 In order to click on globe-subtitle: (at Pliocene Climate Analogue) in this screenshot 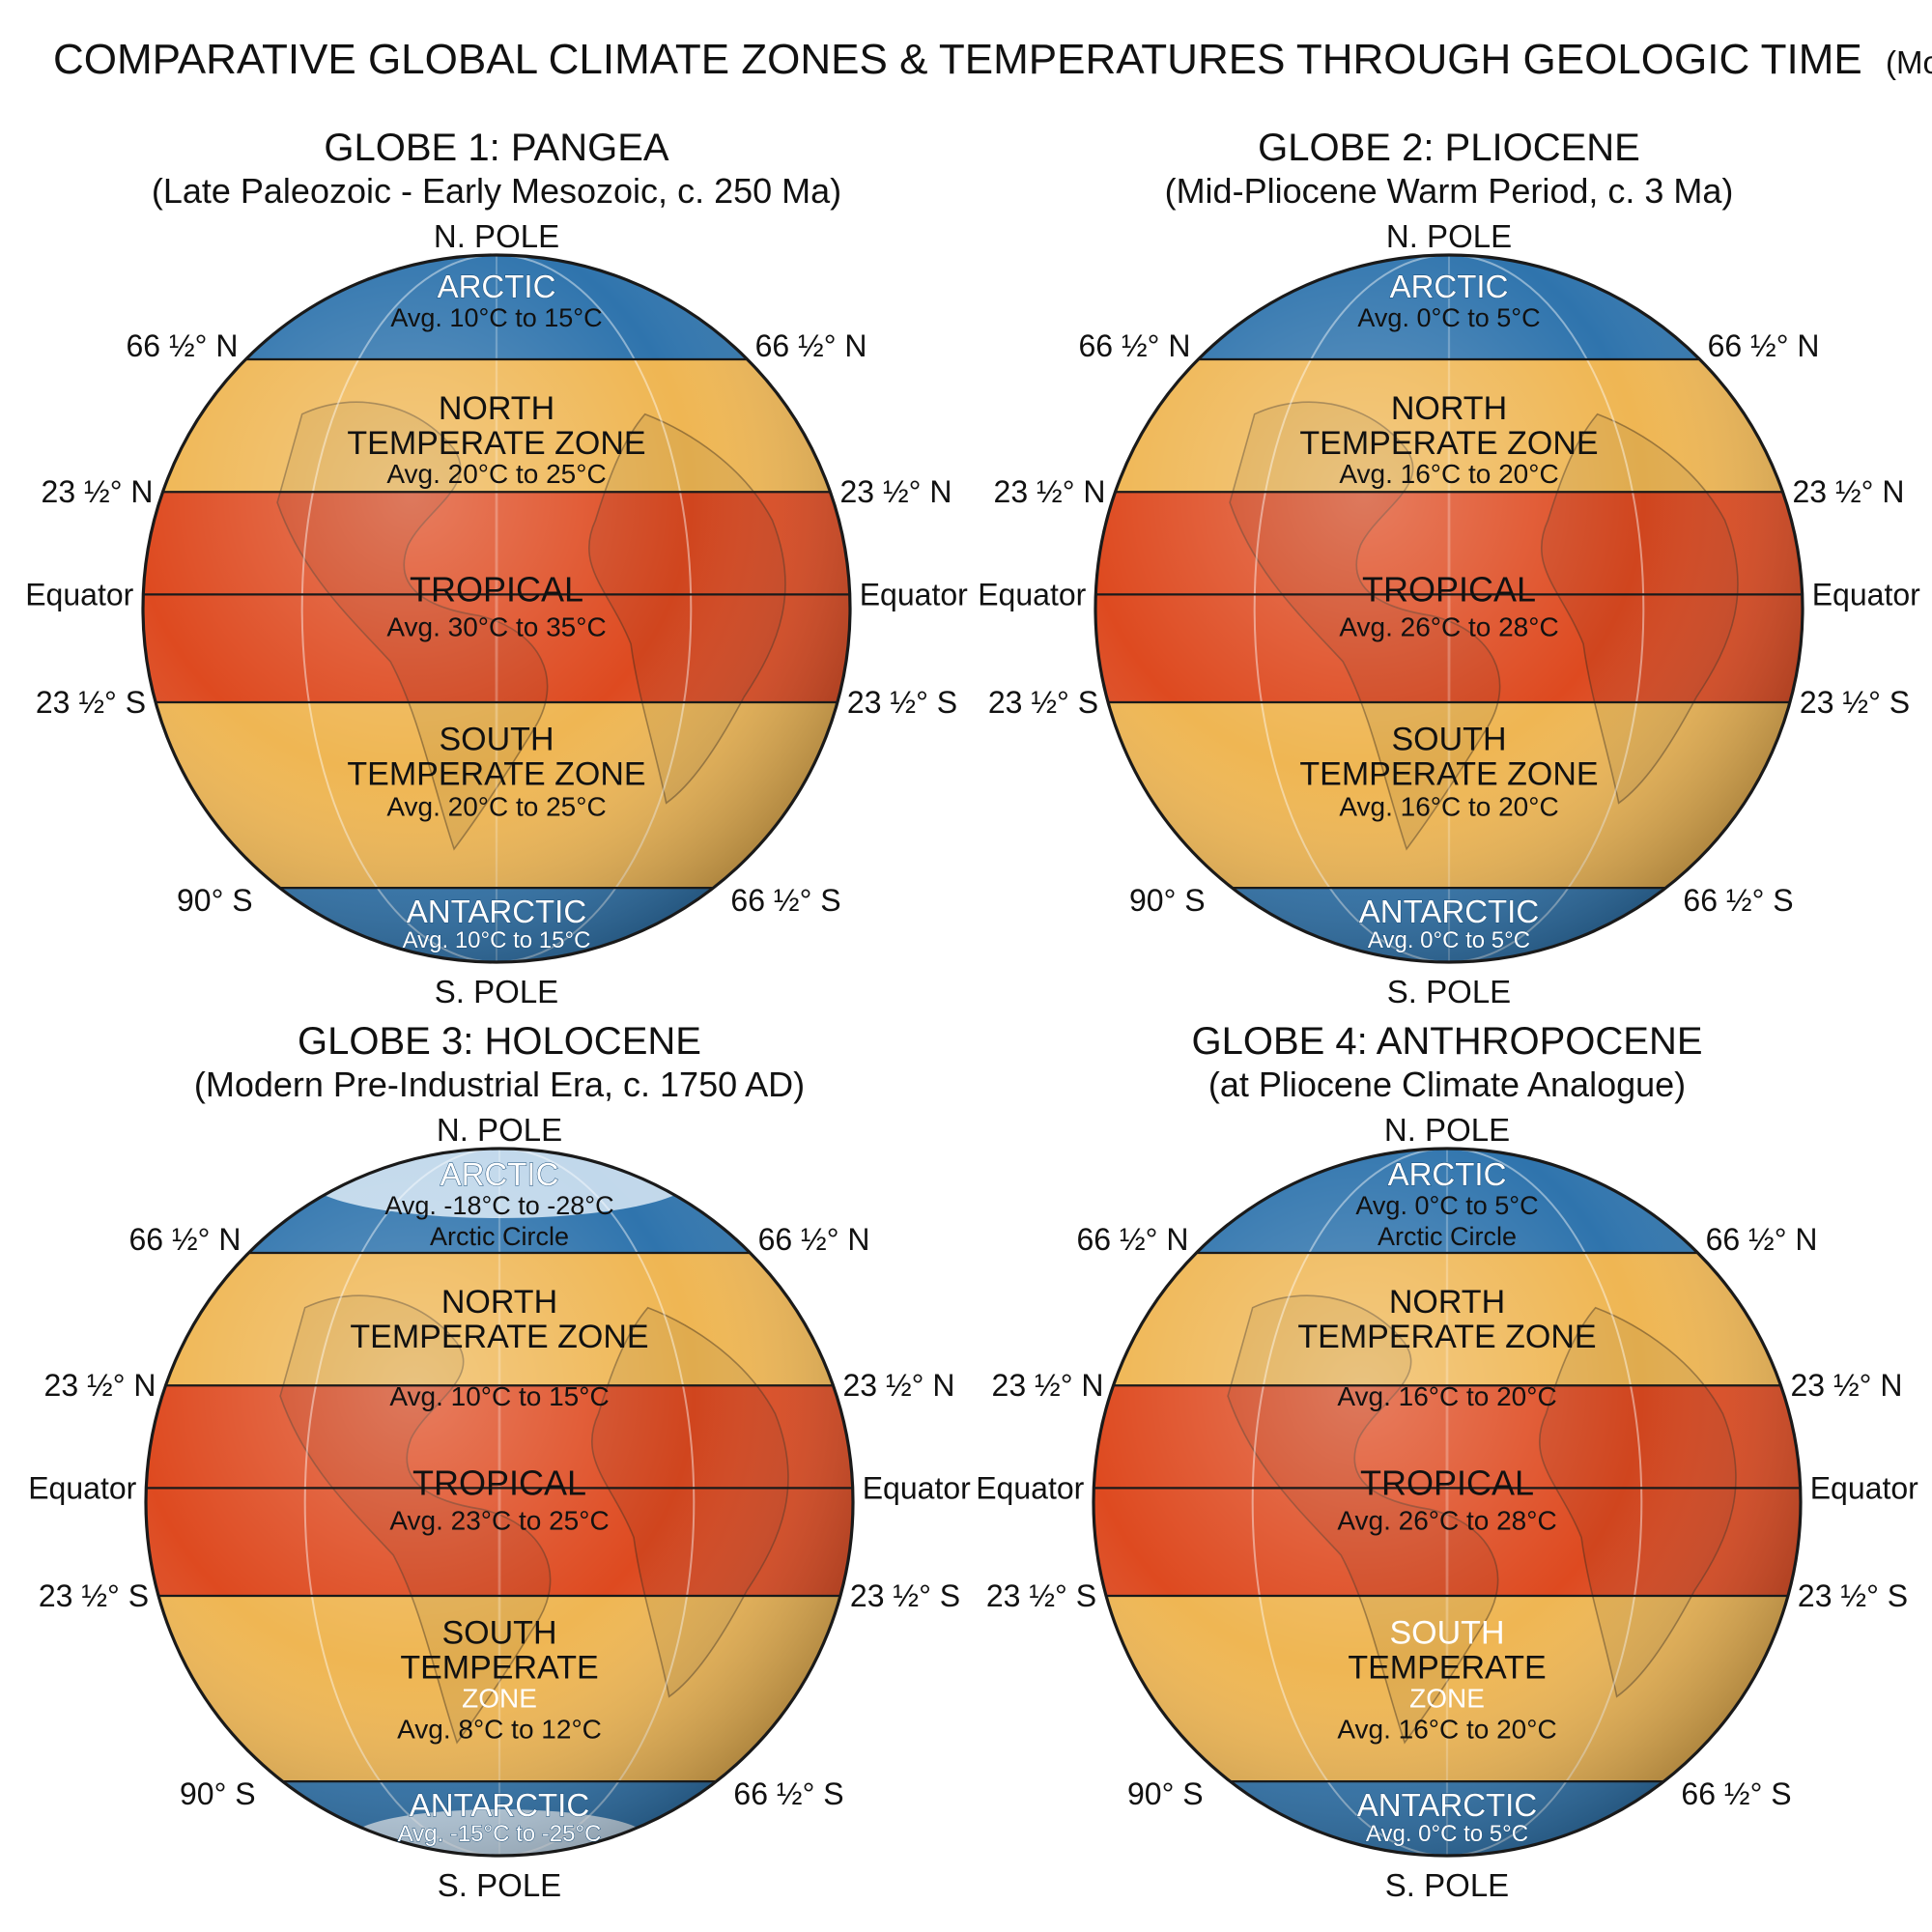, I will do `click(1447, 1084)`.